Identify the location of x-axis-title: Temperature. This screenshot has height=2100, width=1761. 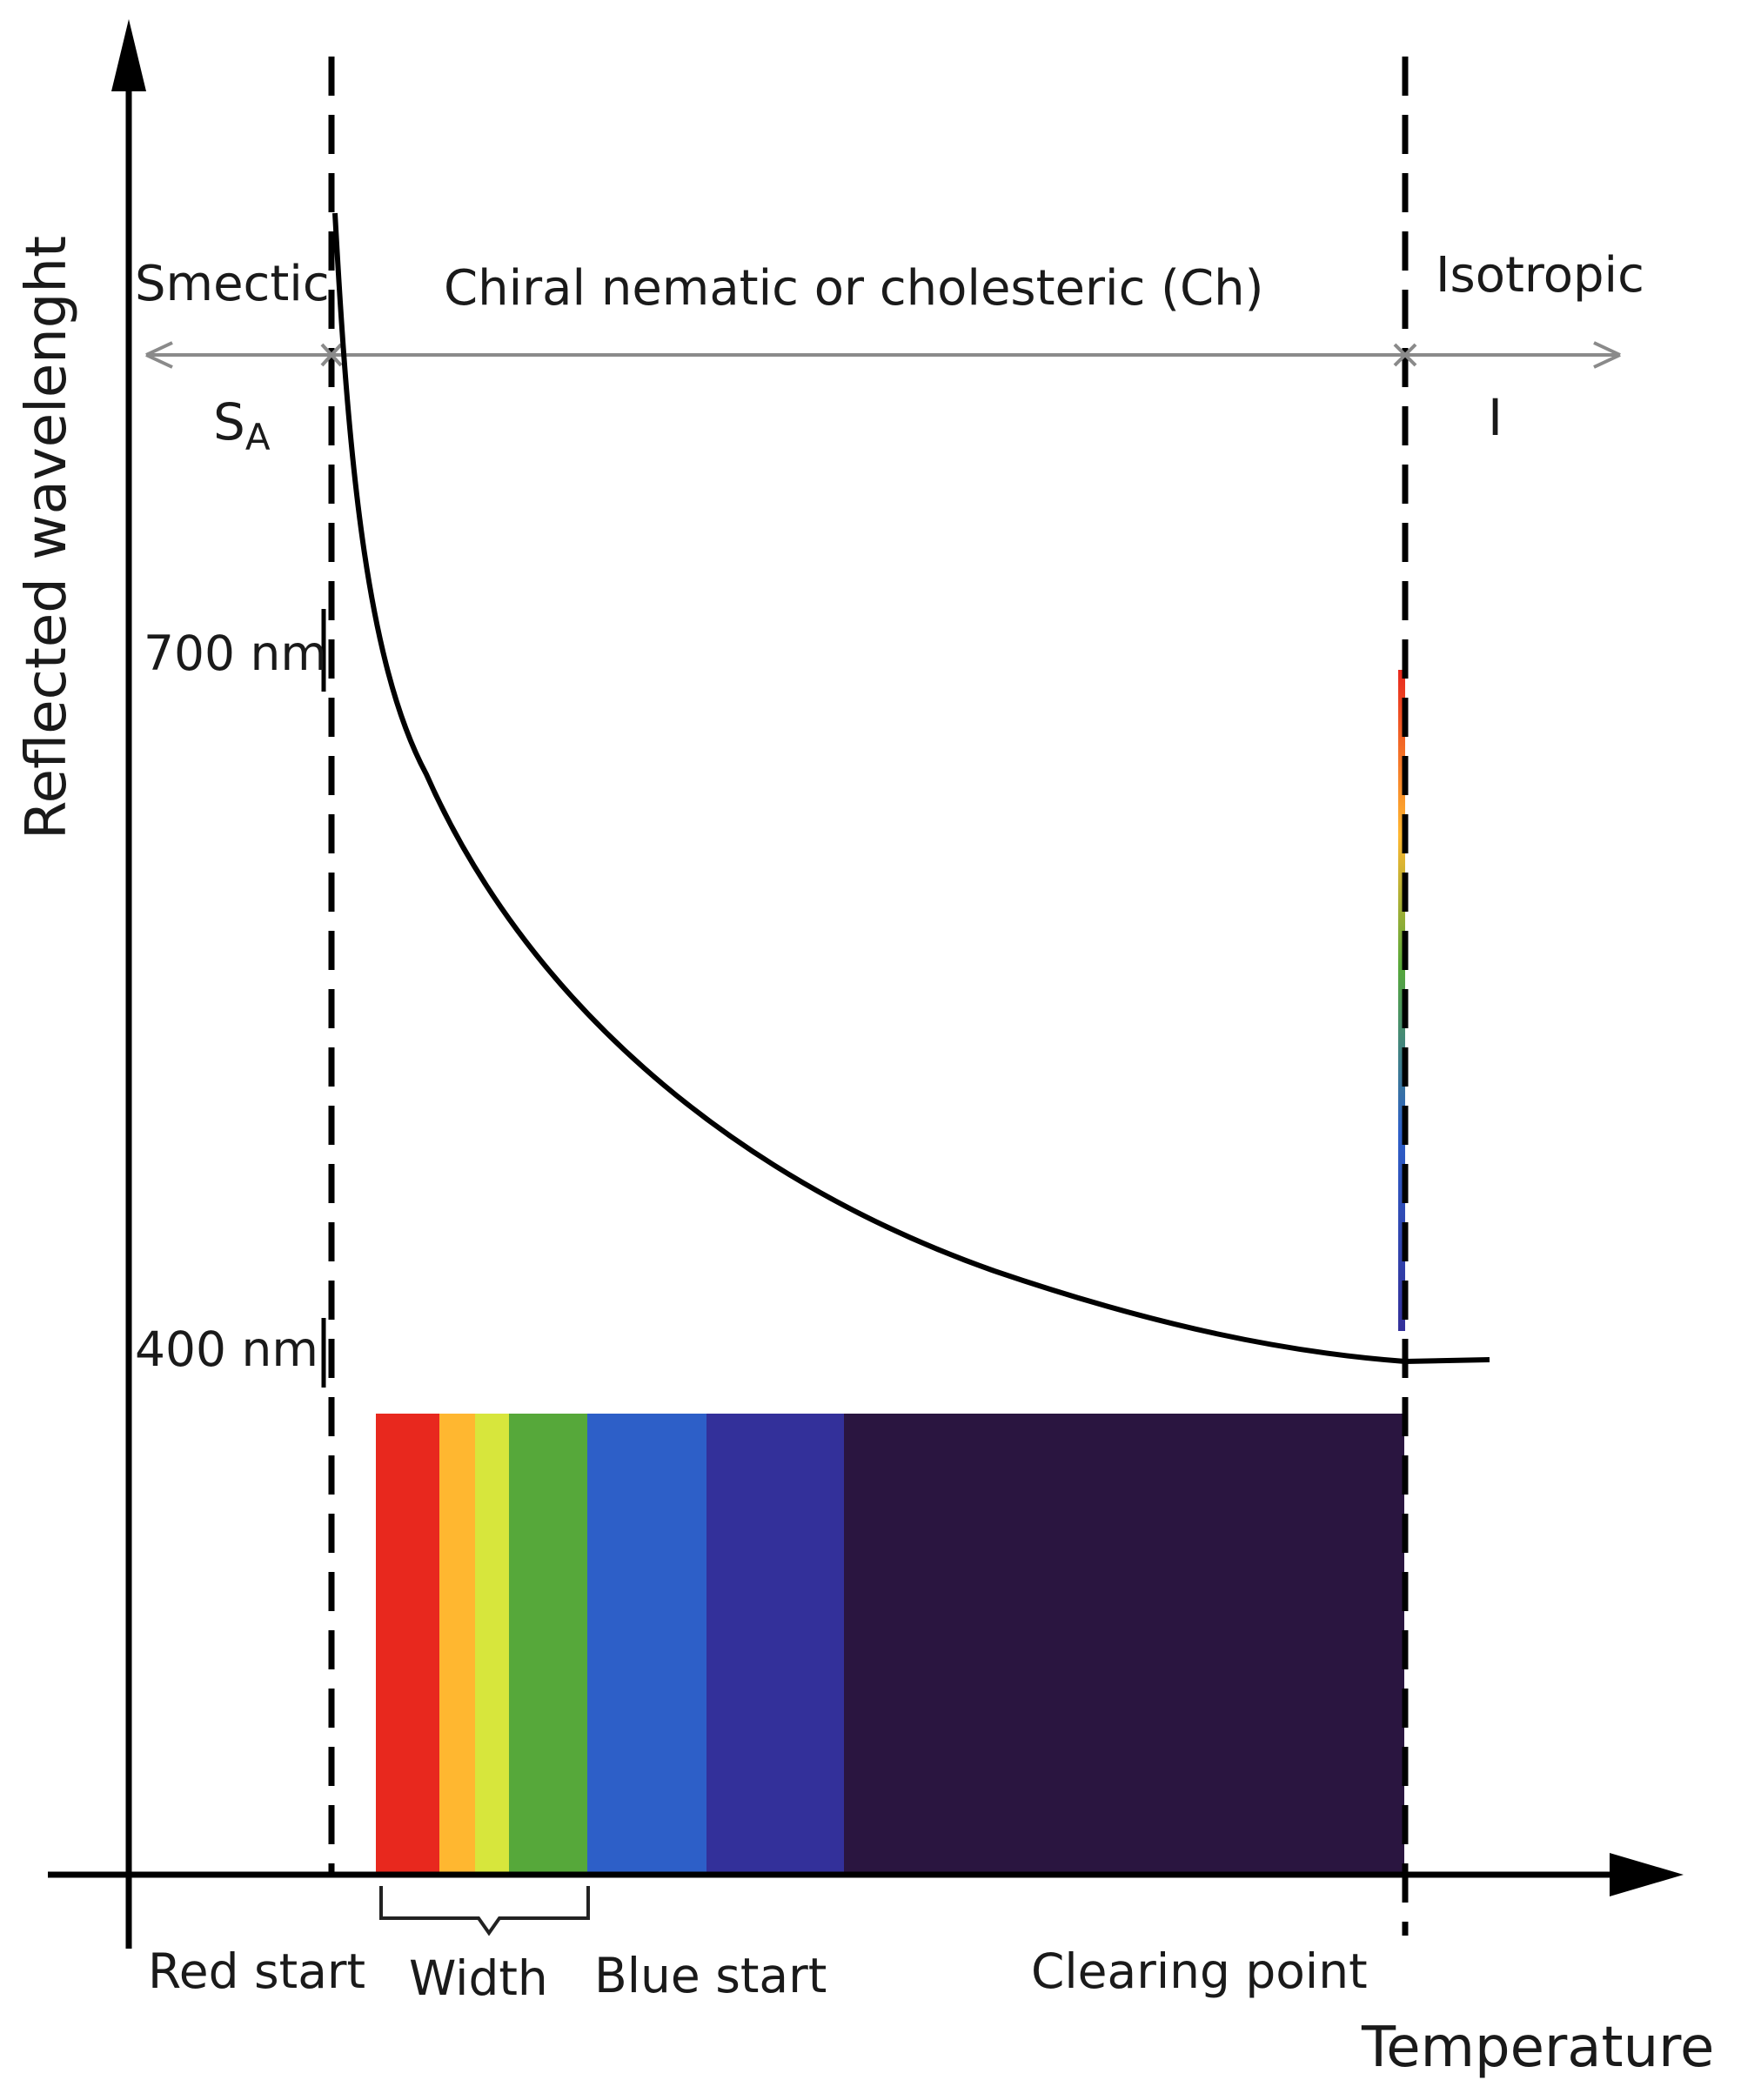
(1537, 2048).